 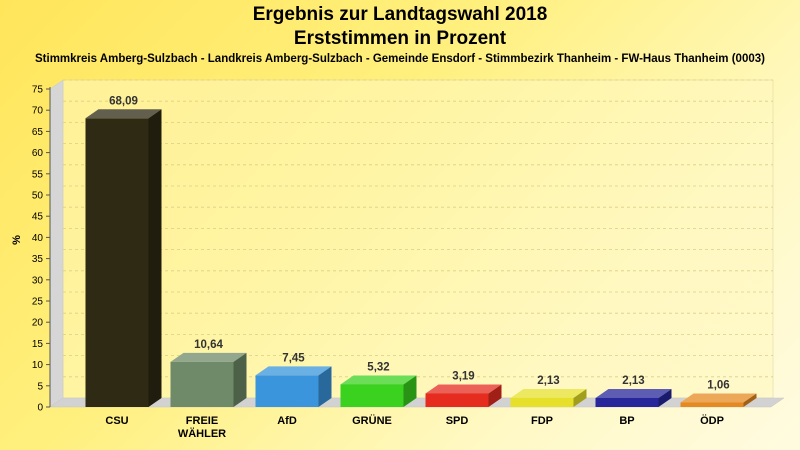 I want to click on x-tick-label: FDP, so click(x=542, y=421).